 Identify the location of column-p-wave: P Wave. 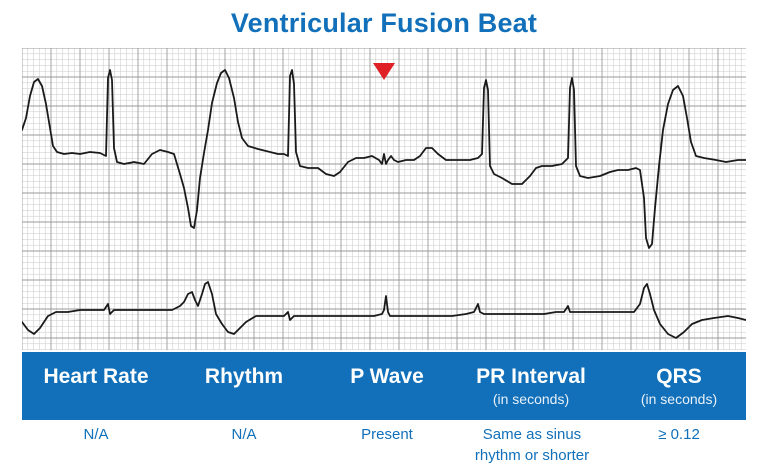
(387, 386).